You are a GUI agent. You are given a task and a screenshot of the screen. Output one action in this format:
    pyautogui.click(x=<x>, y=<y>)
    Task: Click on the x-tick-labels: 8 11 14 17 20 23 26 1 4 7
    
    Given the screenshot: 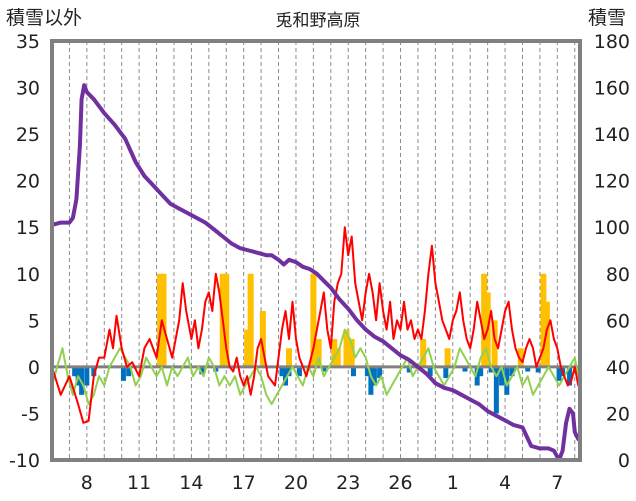 What is the action you would take?
    pyautogui.click(x=322, y=483)
    